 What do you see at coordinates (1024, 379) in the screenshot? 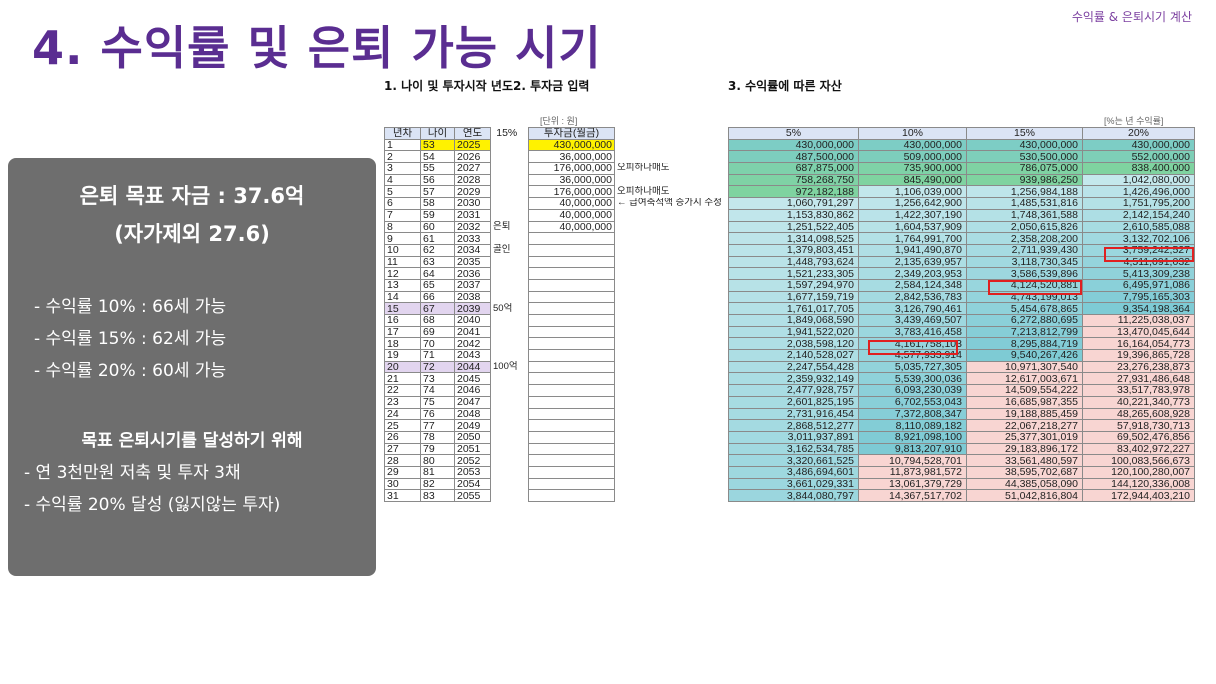
I see `asset-cell: 12,617,003,671` at bounding box center [1024, 379].